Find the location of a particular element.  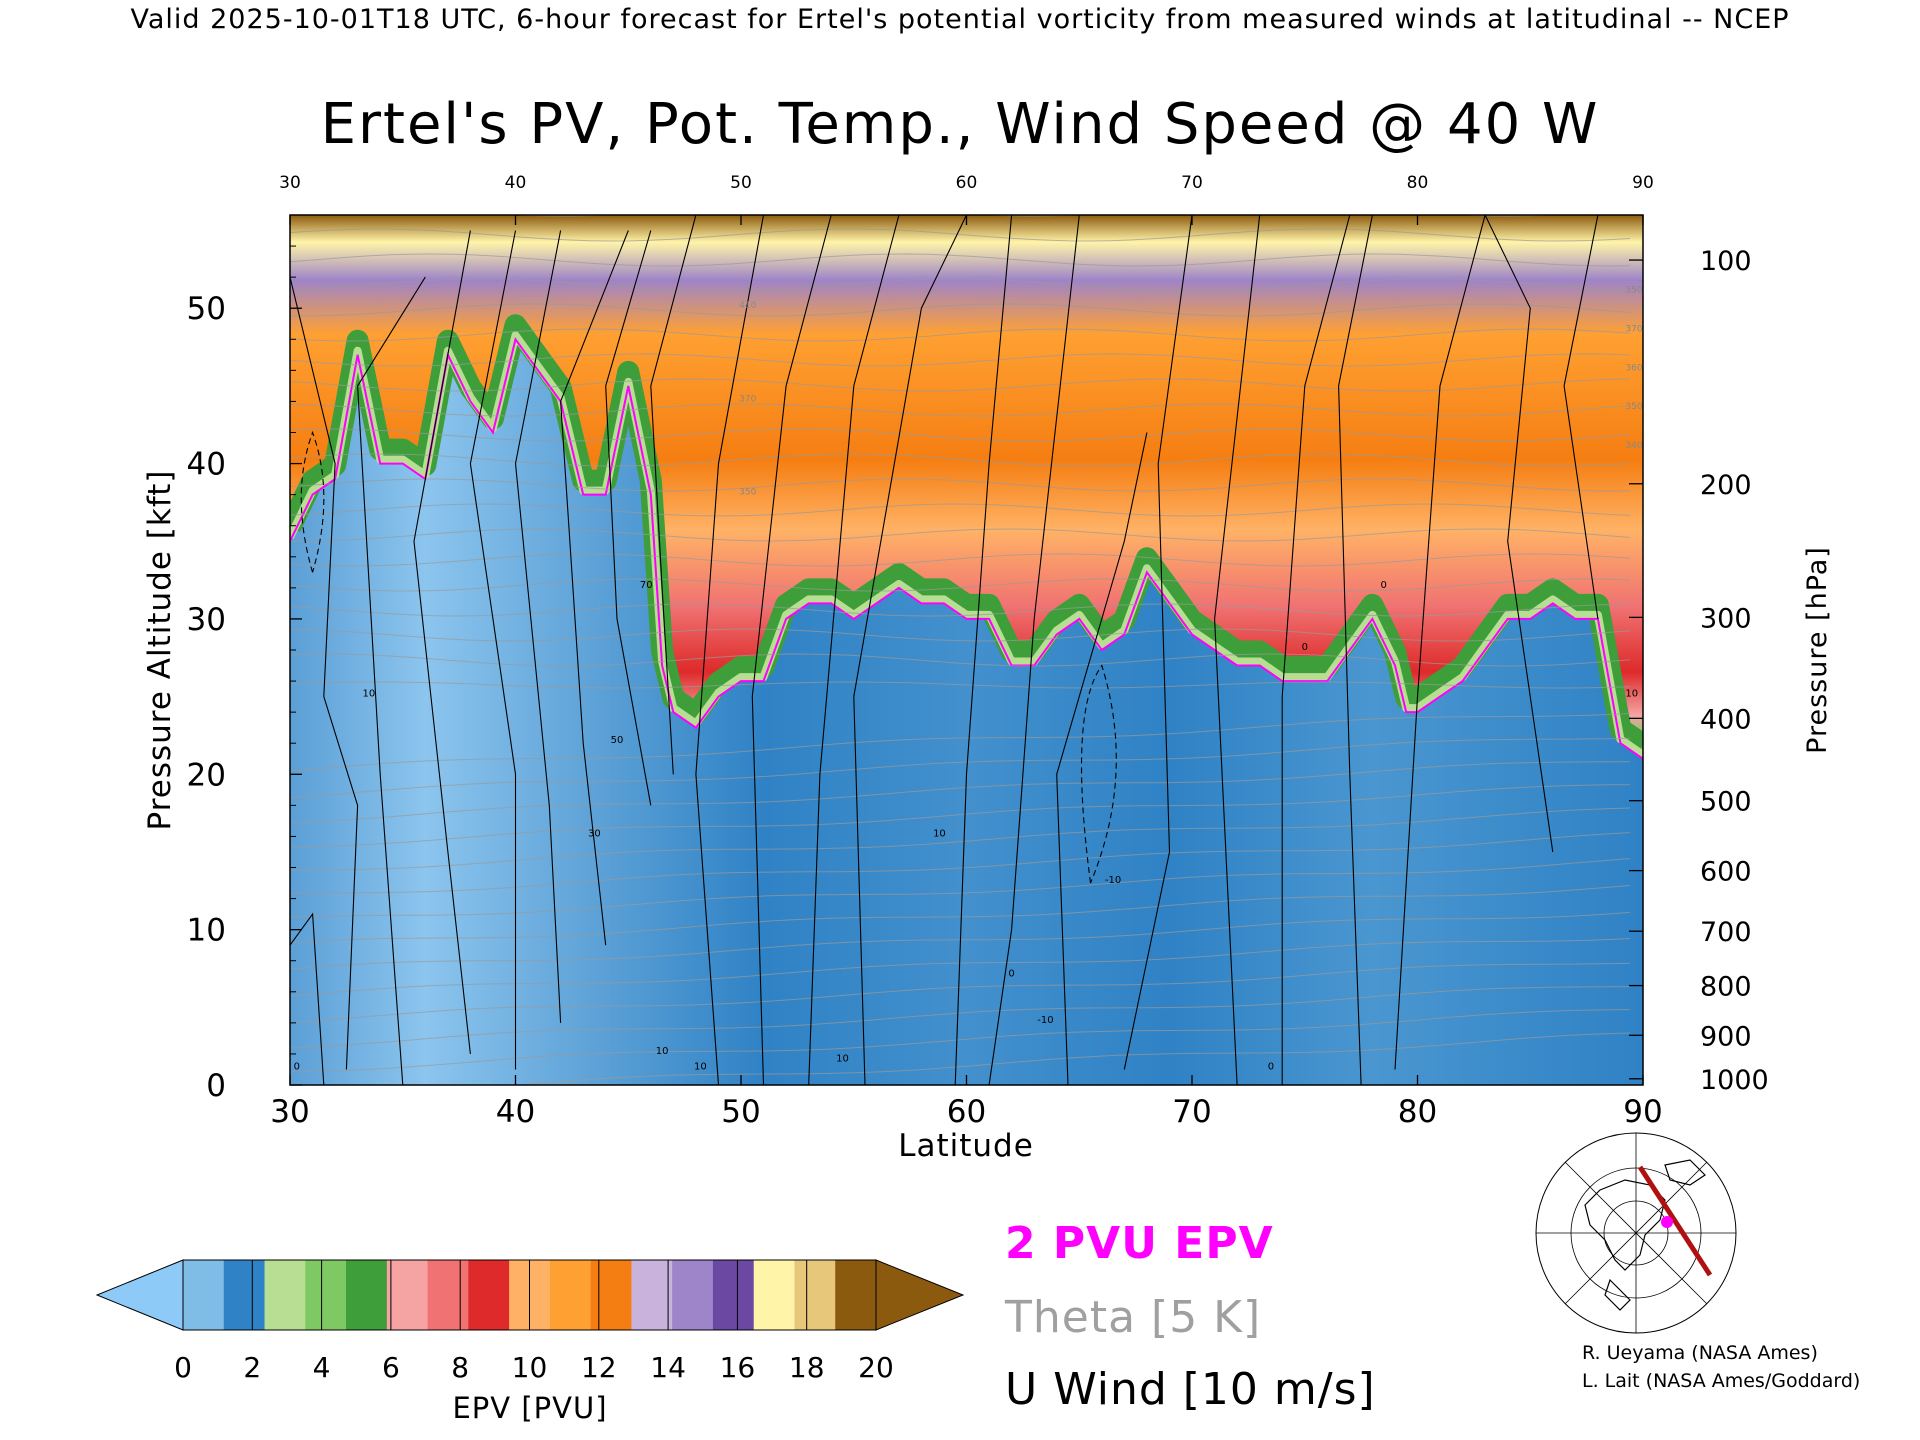

y2-axis-label: Pressure [hPa] is located at coordinates (1817, 650).